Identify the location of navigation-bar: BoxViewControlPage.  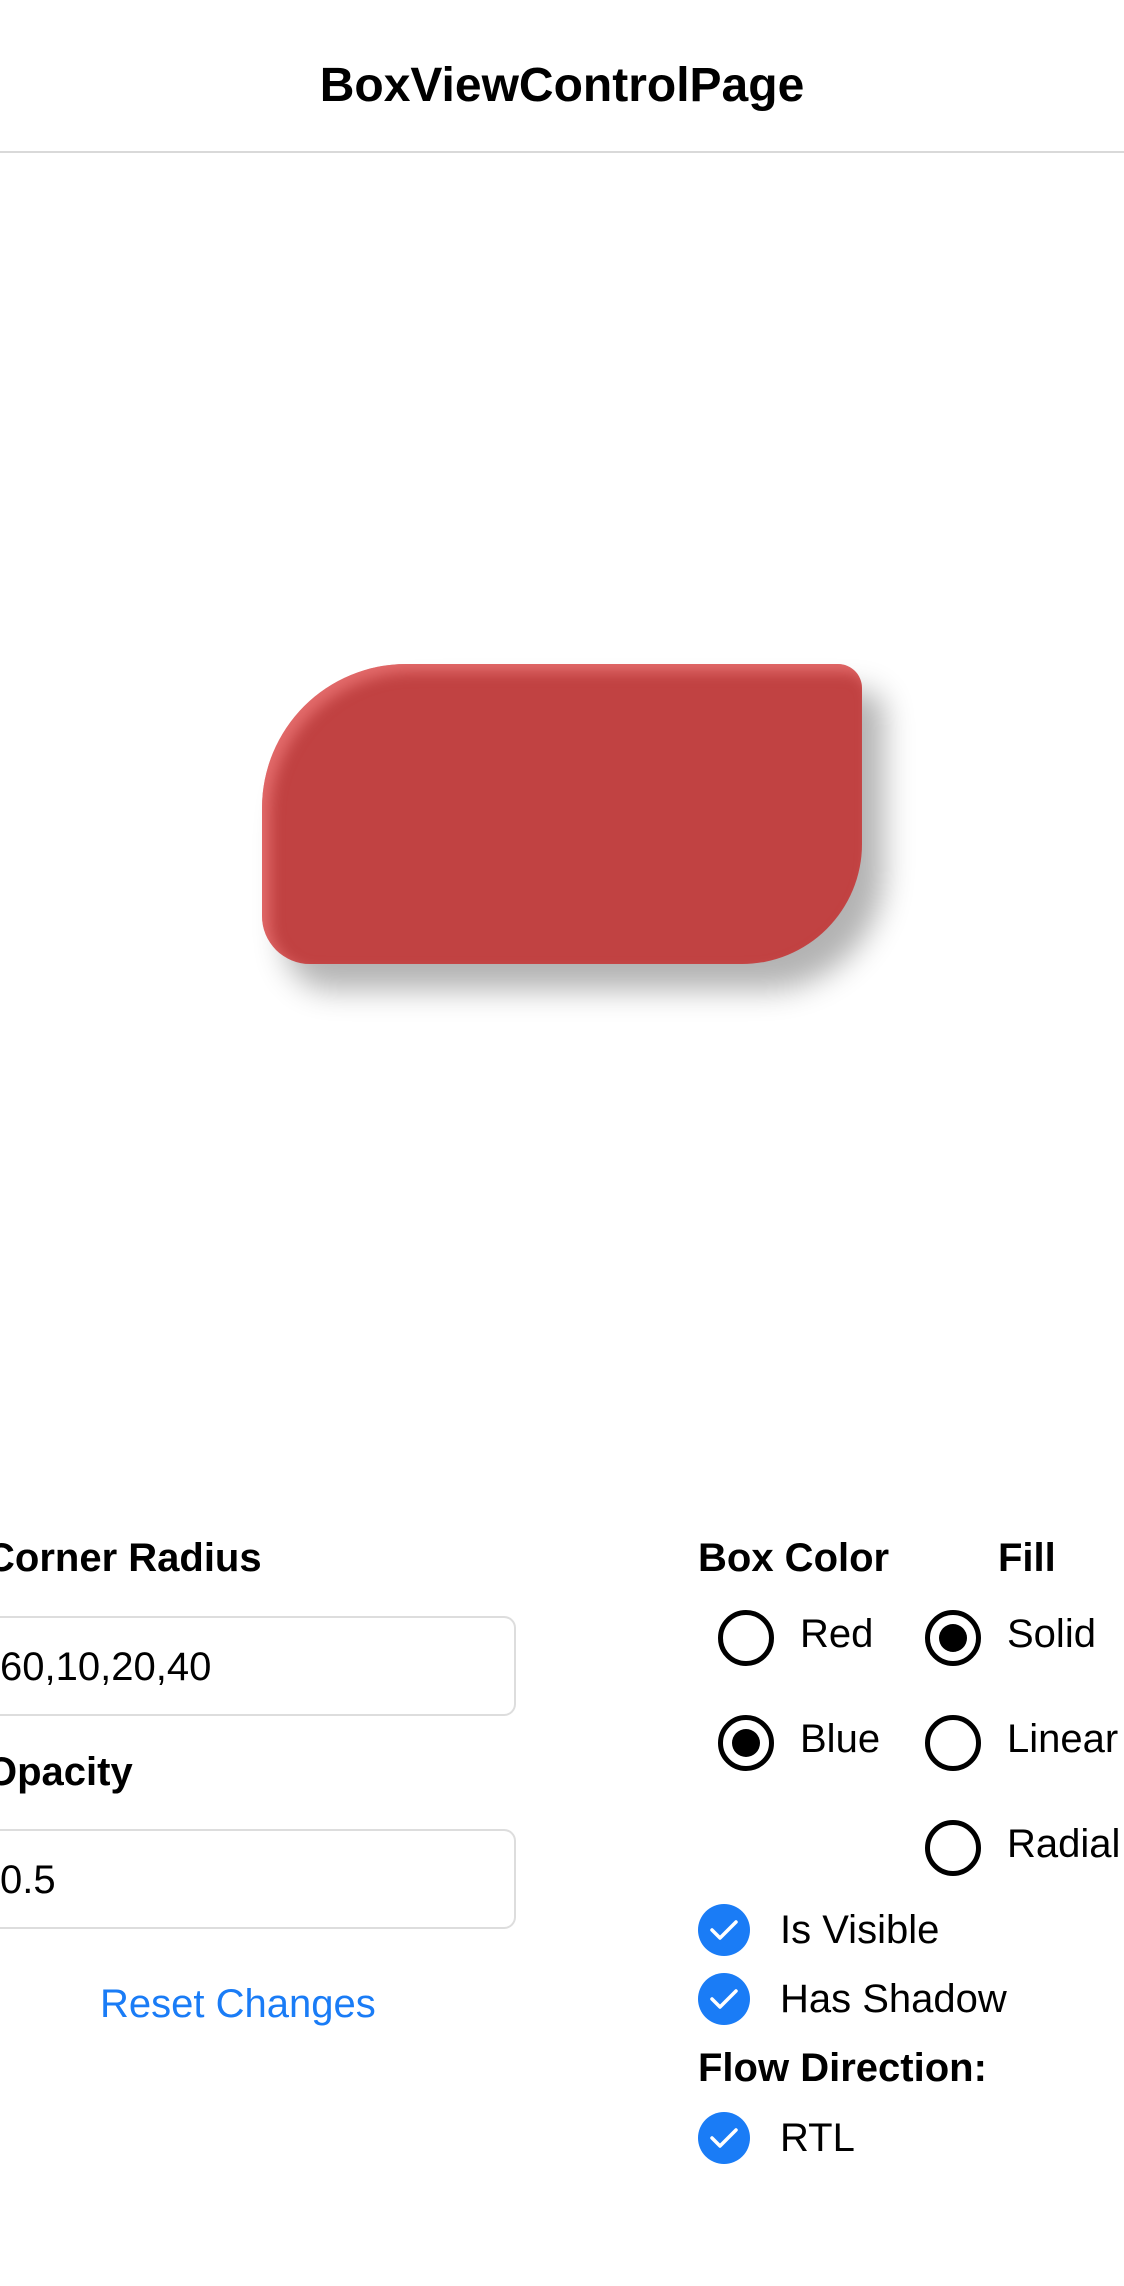
(562, 76).